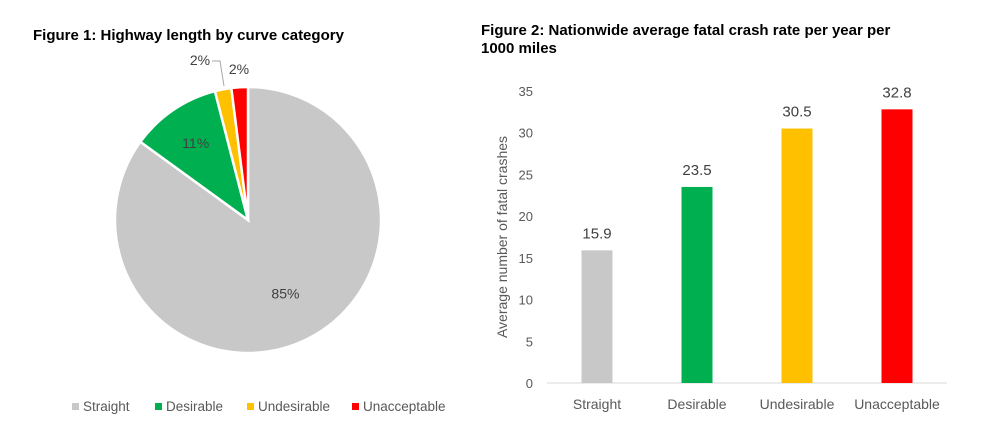  I want to click on bar-value-label-undesirable: 30.5, so click(796, 112).